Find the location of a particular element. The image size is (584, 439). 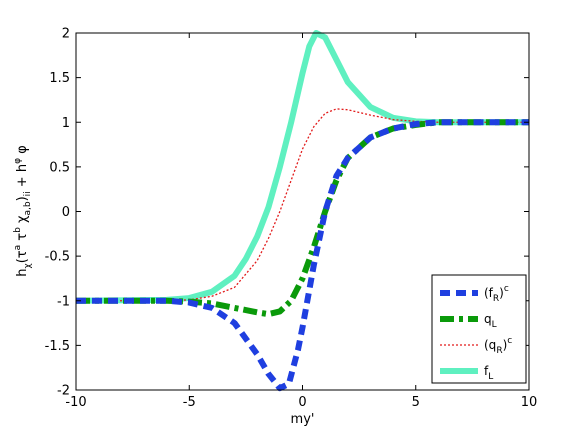

x-tick-label: -10 is located at coordinates (75, 402).